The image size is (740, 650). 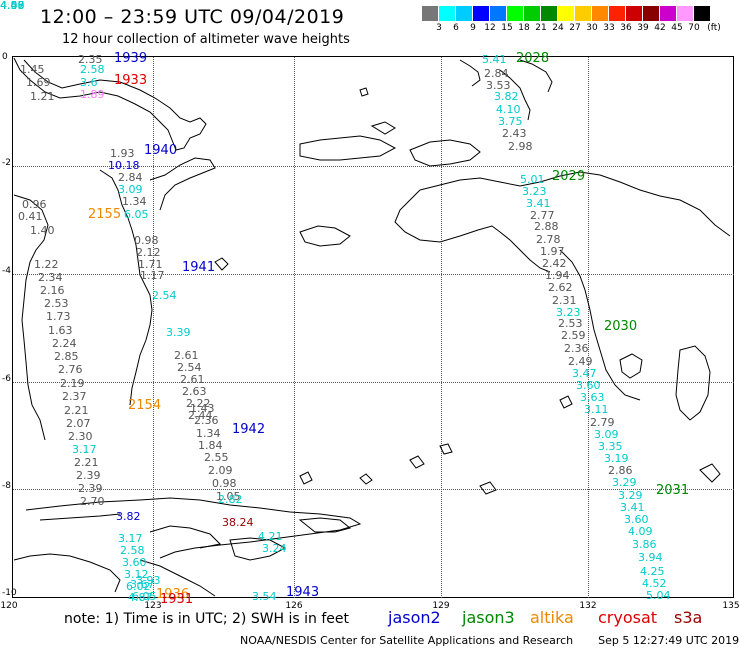 What do you see at coordinates (441, 606) in the screenshot?
I see `longitude-tick-label: 129` at bounding box center [441, 606].